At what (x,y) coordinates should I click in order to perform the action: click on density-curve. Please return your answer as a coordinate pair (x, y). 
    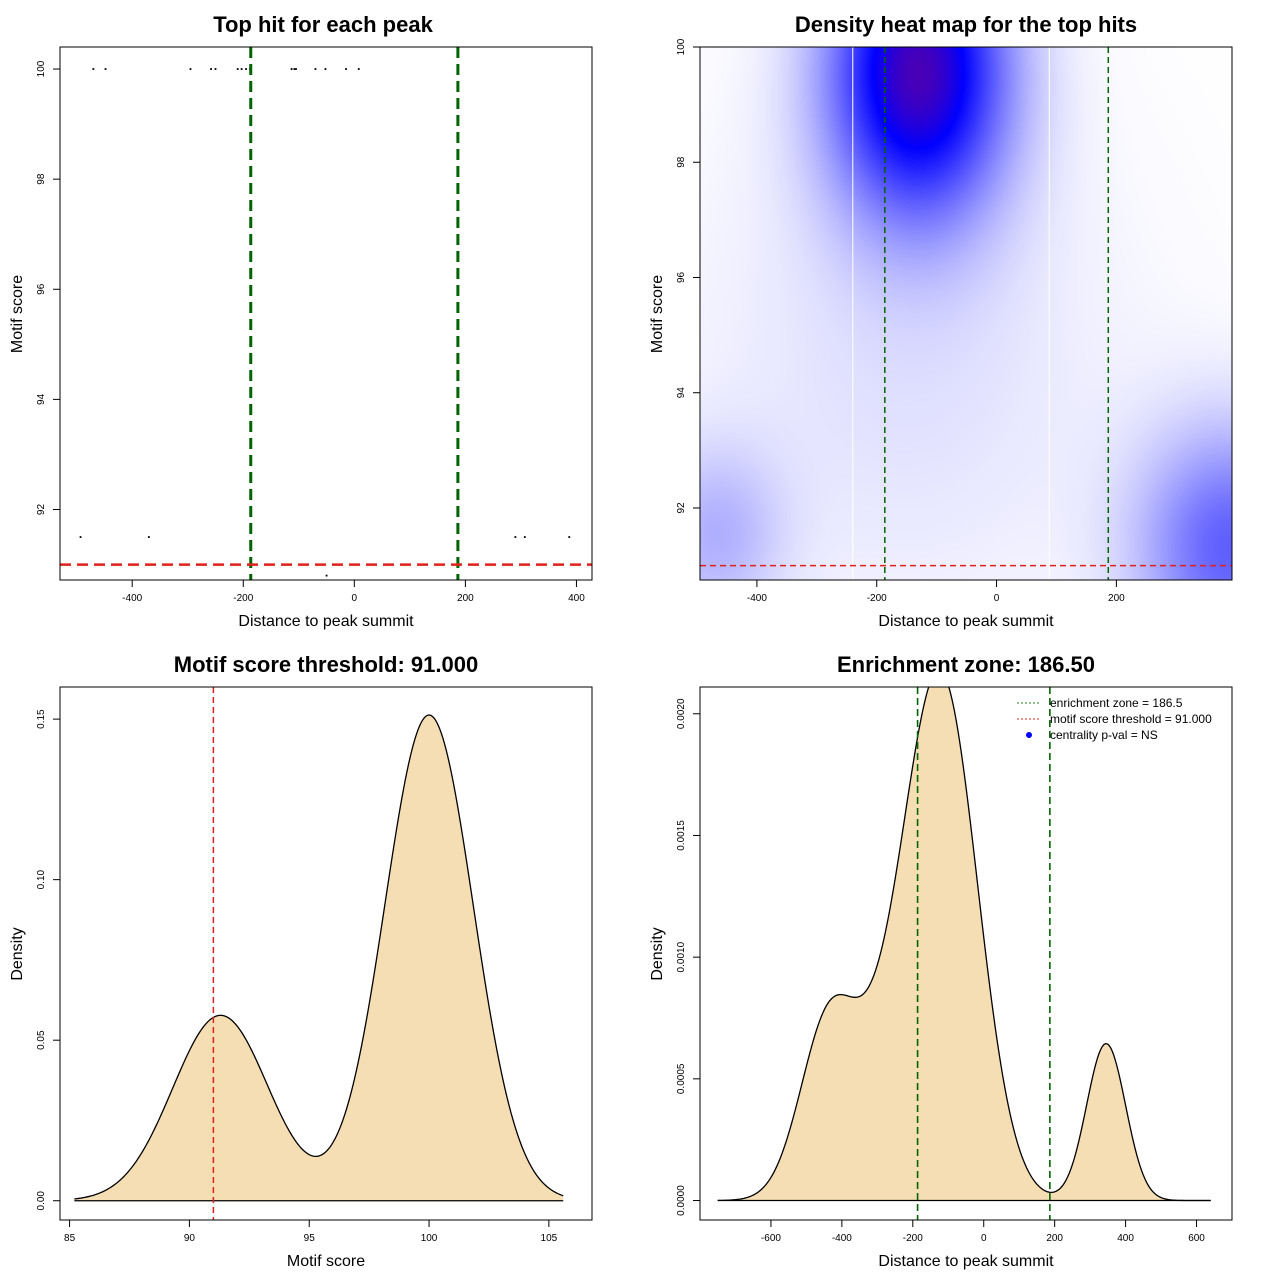
    Looking at the image, I should click on (319, 957).